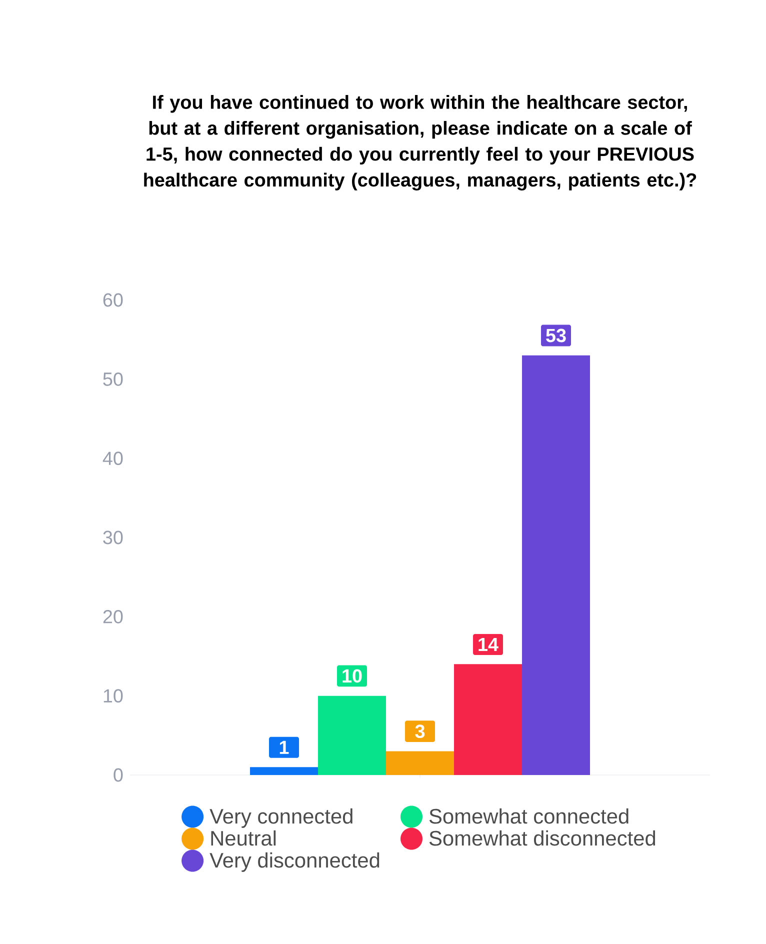  What do you see at coordinates (113, 300) in the screenshot?
I see `y-tick-label: 60` at bounding box center [113, 300].